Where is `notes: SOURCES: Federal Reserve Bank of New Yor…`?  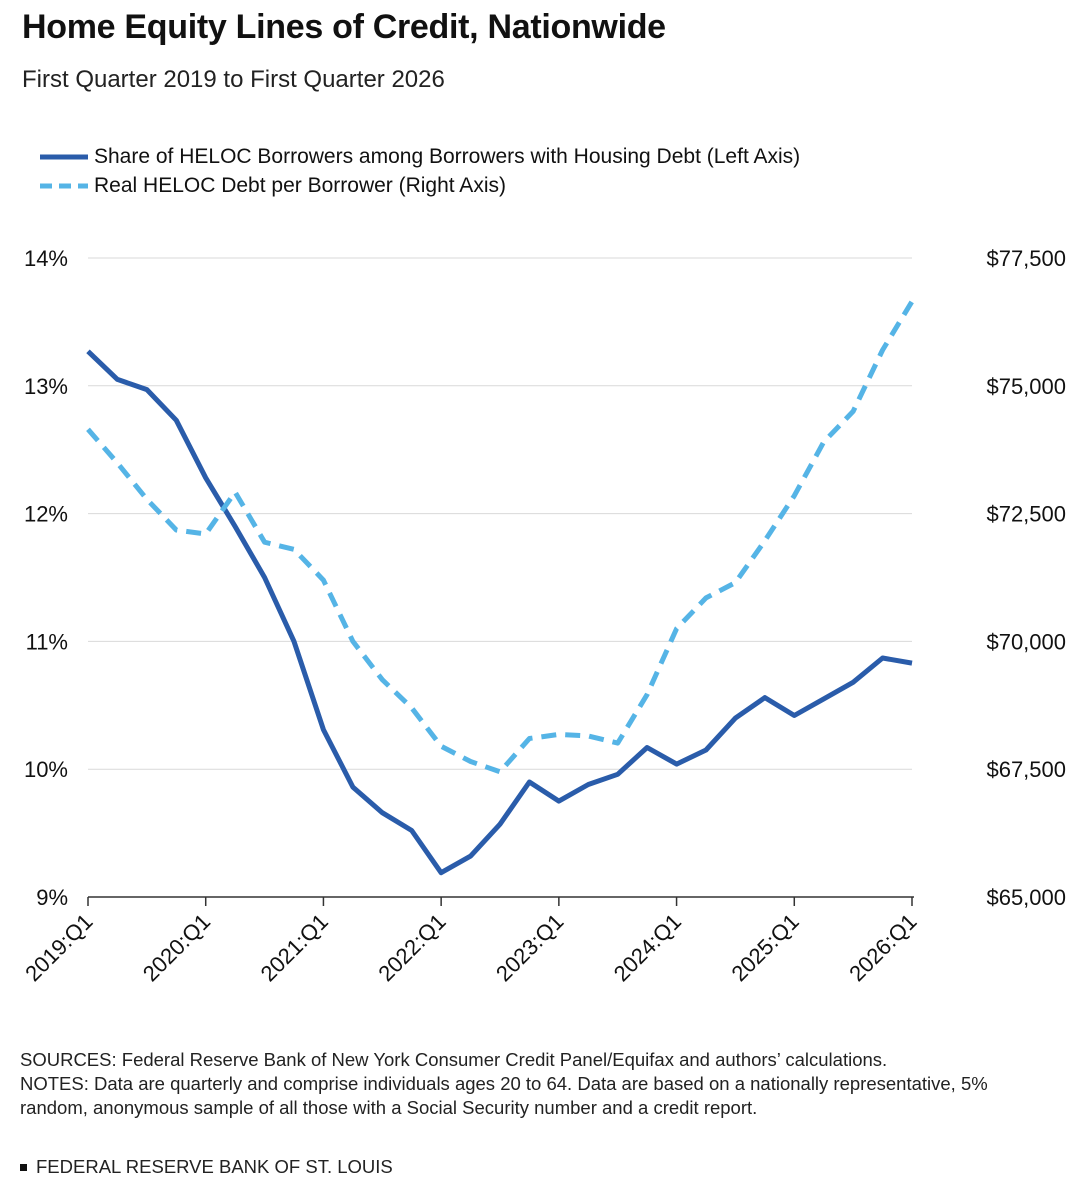 notes: SOURCES: Federal Reserve Bank of New Yor… is located at coordinates (540, 1084).